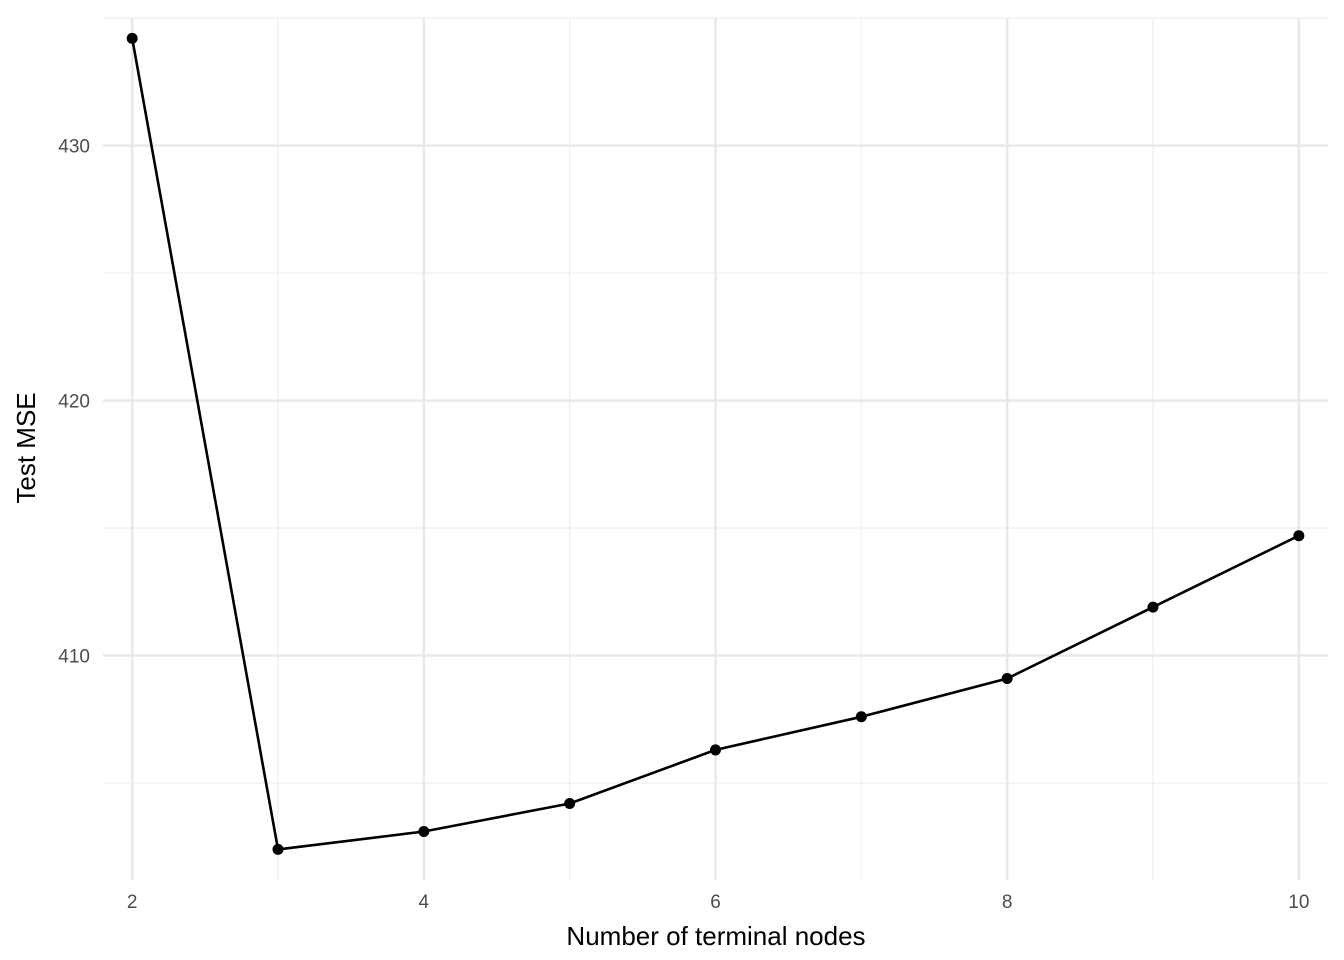  I want to click on x-tick-label: 10, so click(1298, 902).